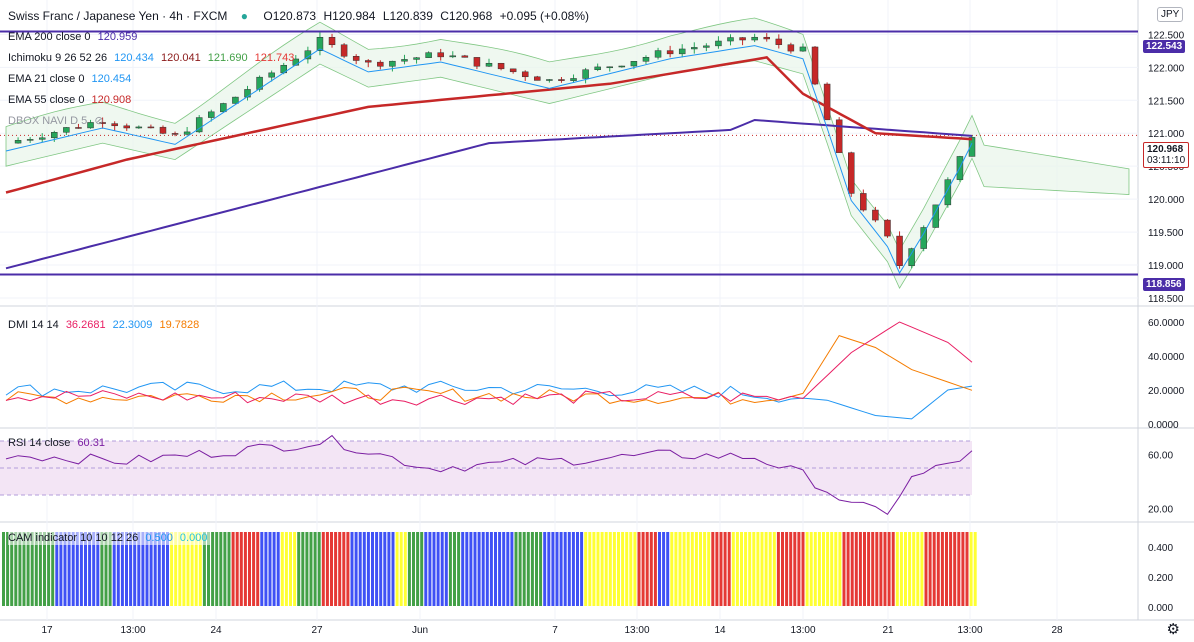 This screenshot has width=1194, height=642. Describe the element at coordinates (1166, 299) in the screenshot. I see `price-tick-label: 118.500` at that location.